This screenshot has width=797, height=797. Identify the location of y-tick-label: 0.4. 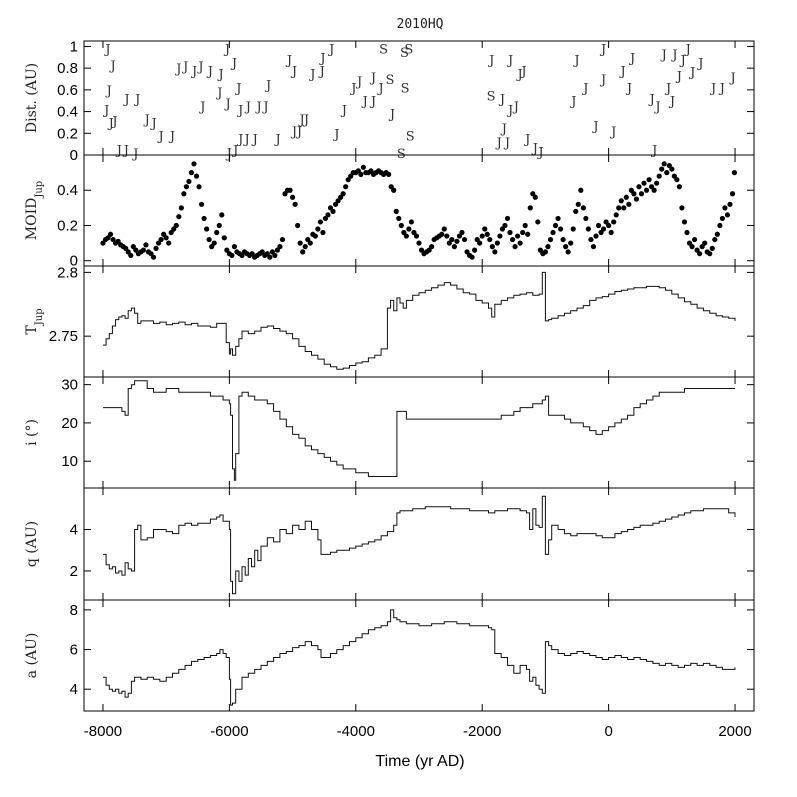
(67, 190).